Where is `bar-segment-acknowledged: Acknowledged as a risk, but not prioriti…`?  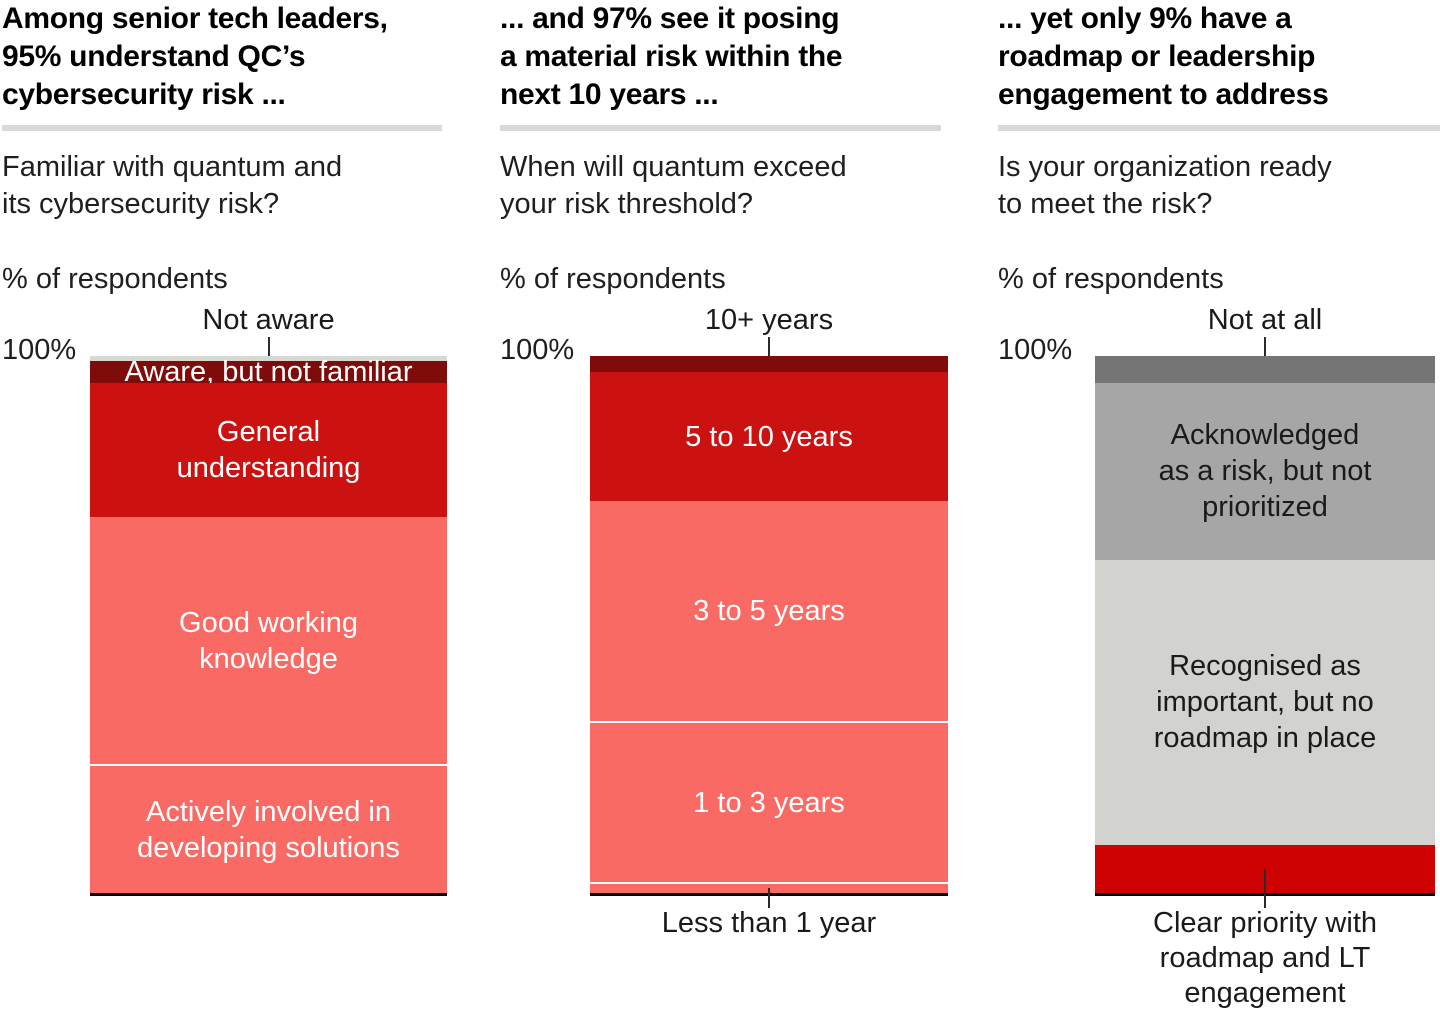 bar-segment-acknowledged: Acknowledged as a risk, but not prioriti… is located at coordinates (1265, 471).